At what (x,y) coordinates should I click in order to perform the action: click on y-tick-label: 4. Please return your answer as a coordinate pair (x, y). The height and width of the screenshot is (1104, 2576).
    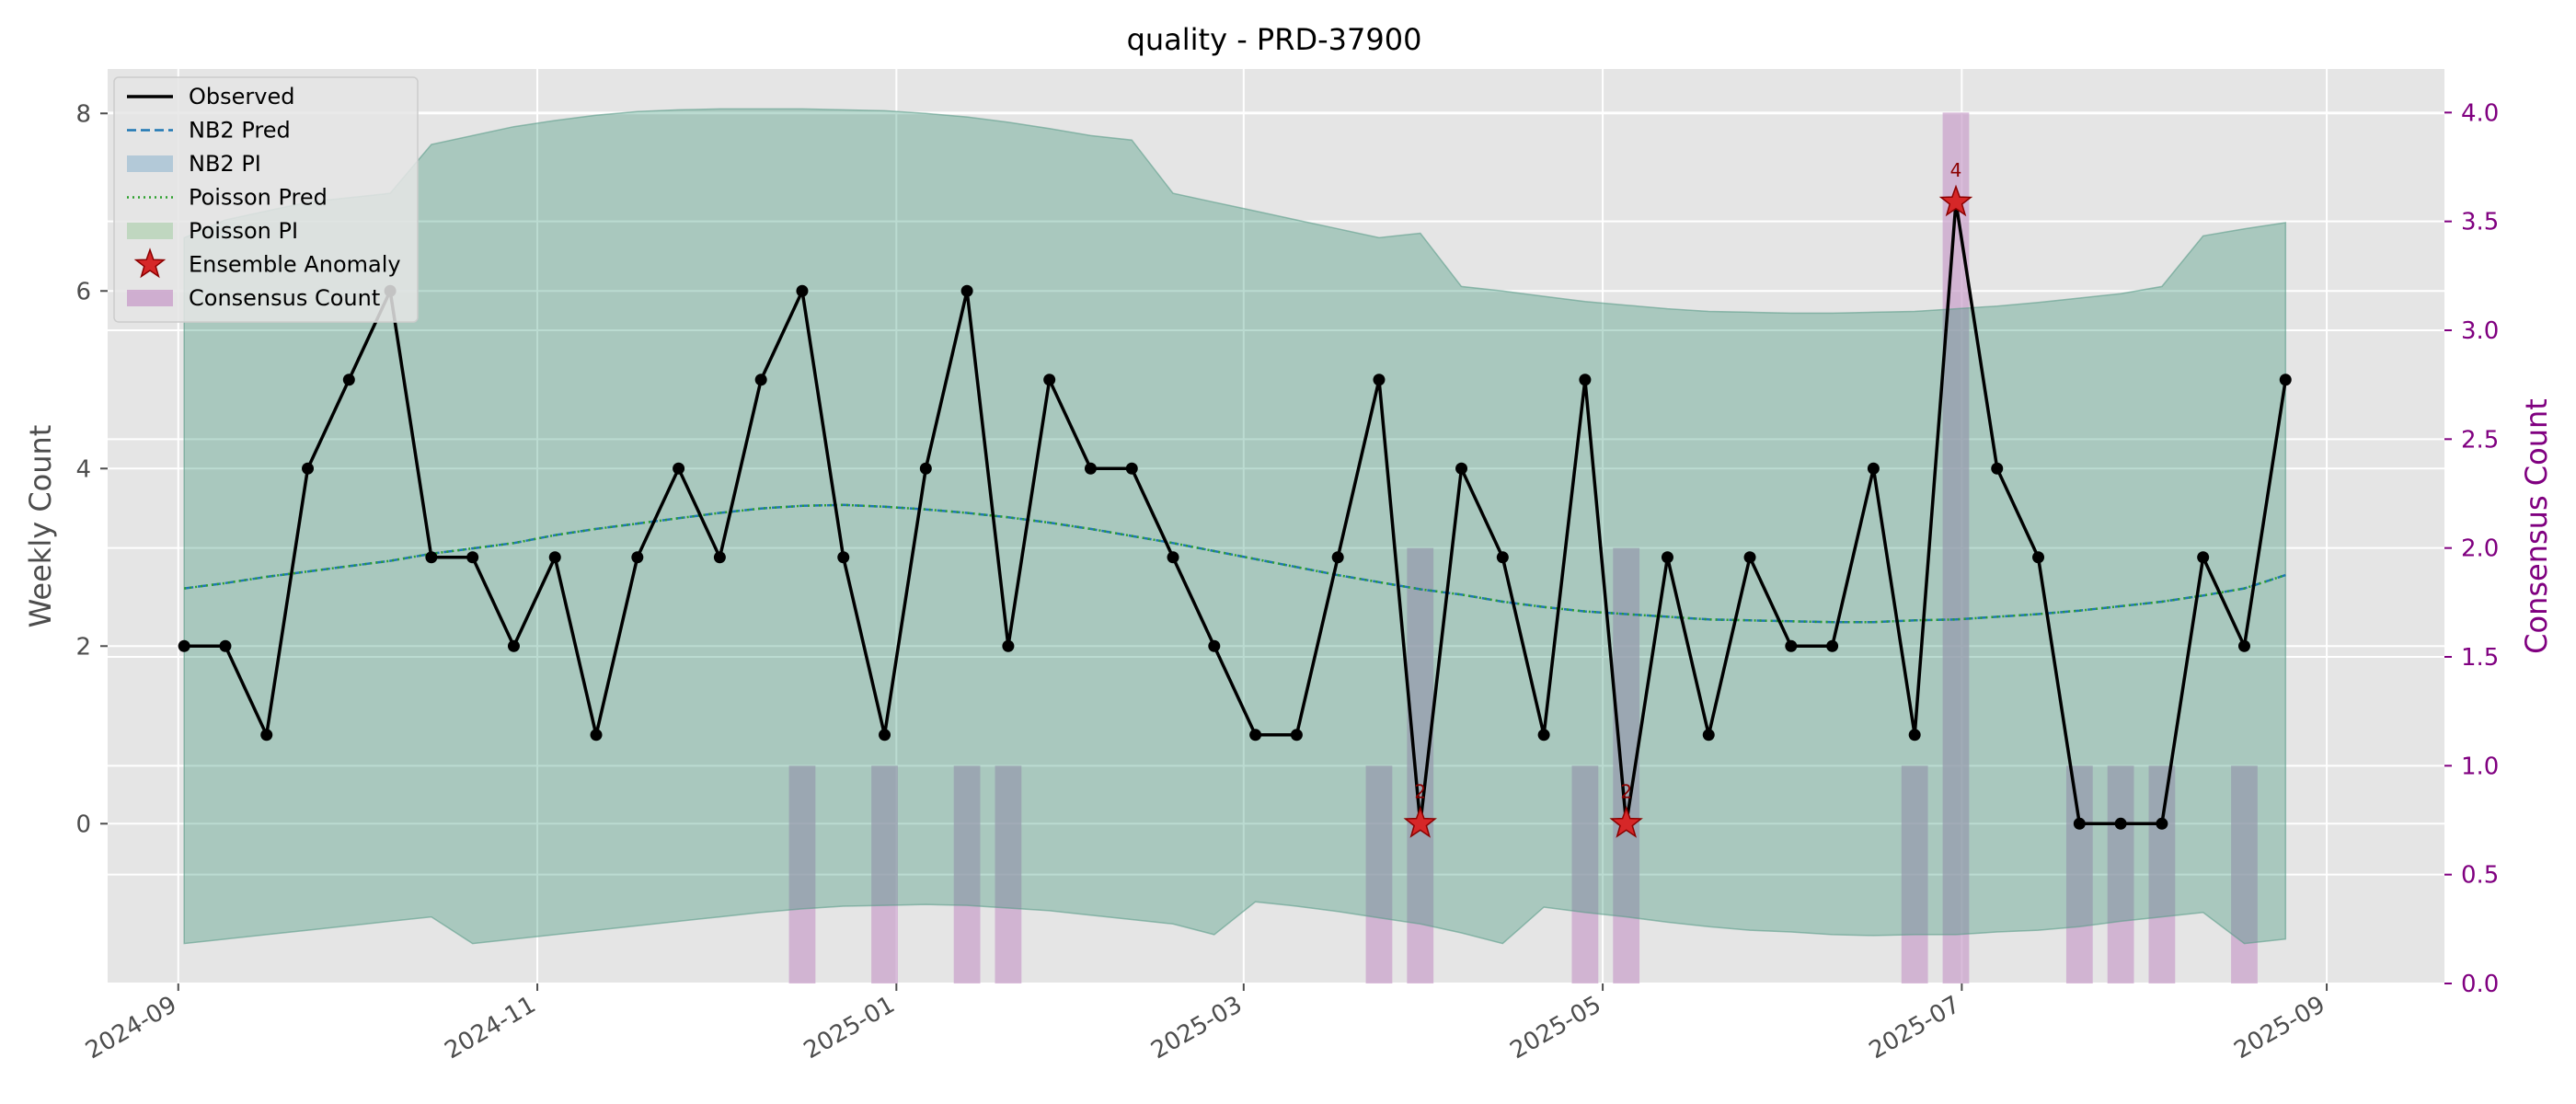
    Looking at the image, I should click on (83, 469).